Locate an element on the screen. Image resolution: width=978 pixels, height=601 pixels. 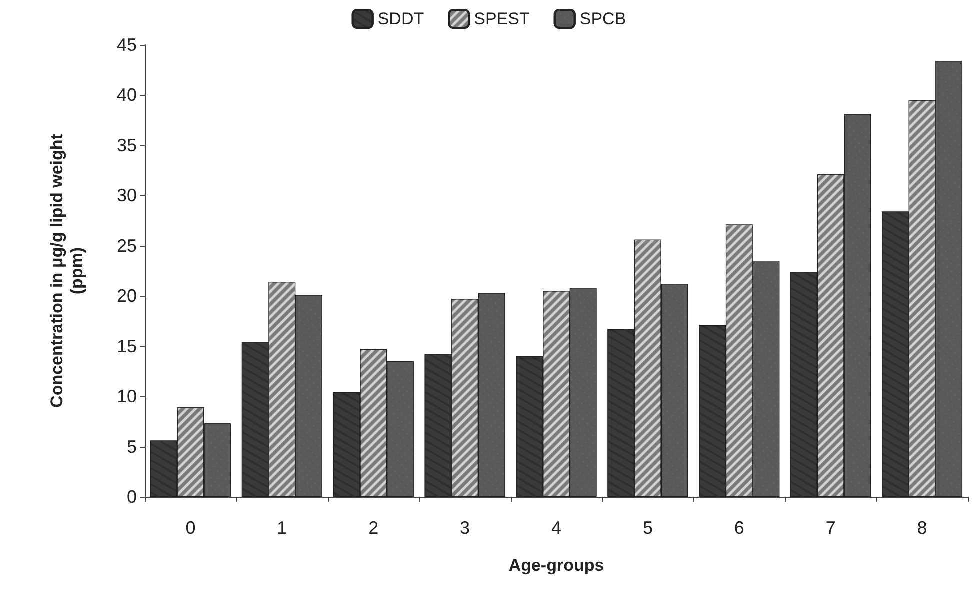
y-tick-label: 35 is located at coordinates (126, 145).